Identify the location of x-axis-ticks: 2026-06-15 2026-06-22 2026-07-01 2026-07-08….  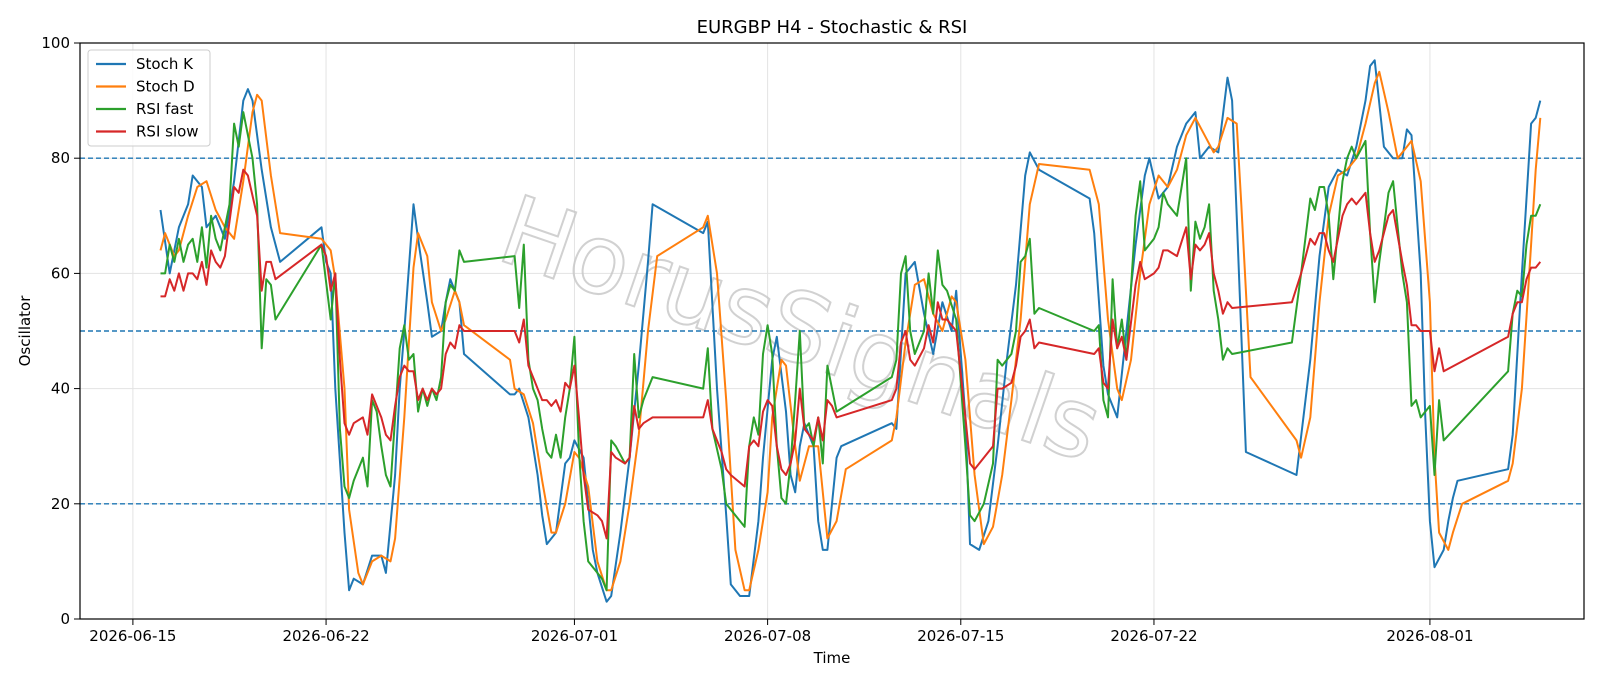
(781, 632).